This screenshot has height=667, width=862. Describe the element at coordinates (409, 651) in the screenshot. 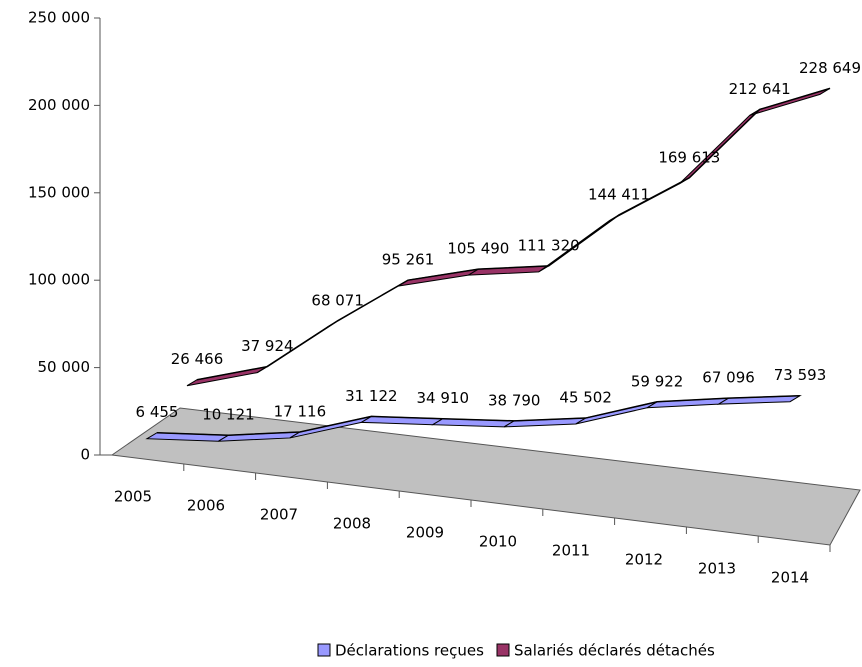

I see `legend-label: Déclarations reçues` at that location.